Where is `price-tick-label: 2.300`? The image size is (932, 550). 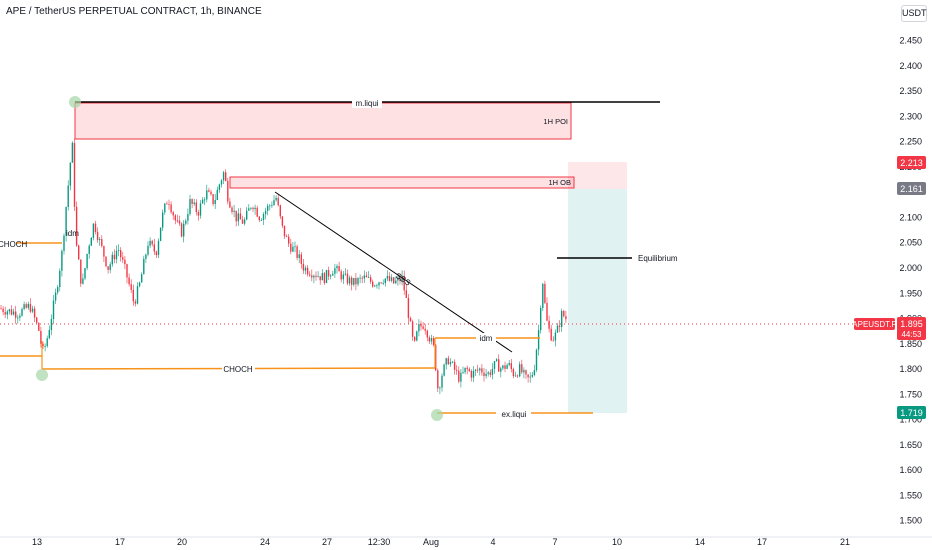
price-tick-label: 2.300 is located at coordinates (910, 116).